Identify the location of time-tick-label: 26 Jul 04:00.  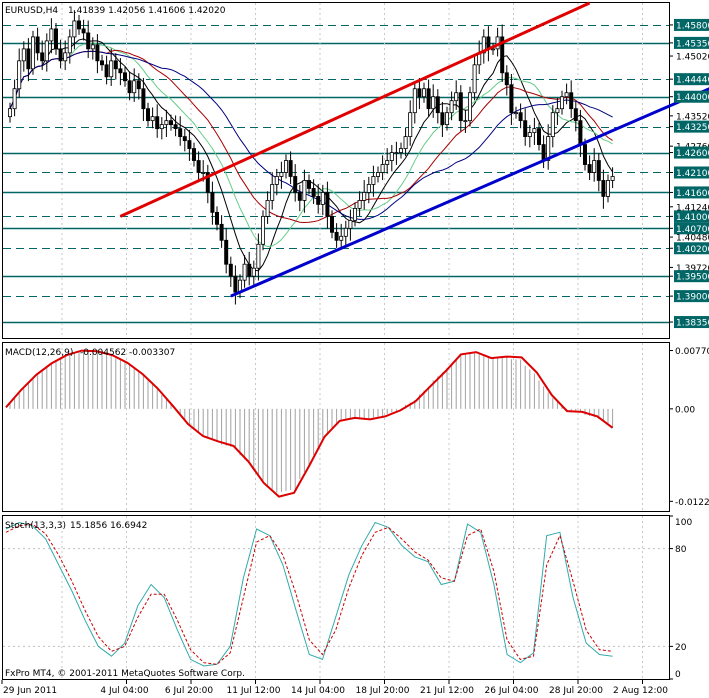
(512, 691).